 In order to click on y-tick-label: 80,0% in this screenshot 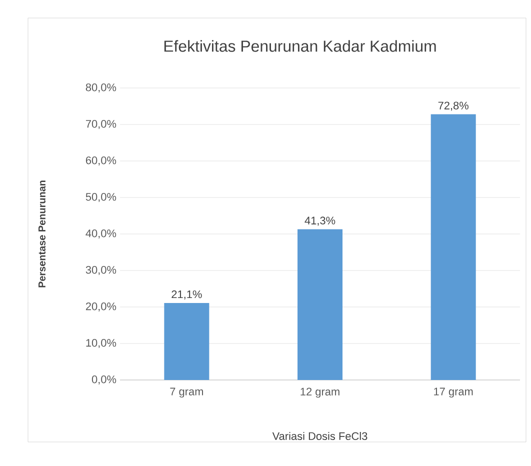, I will do `click(101, 88)`.